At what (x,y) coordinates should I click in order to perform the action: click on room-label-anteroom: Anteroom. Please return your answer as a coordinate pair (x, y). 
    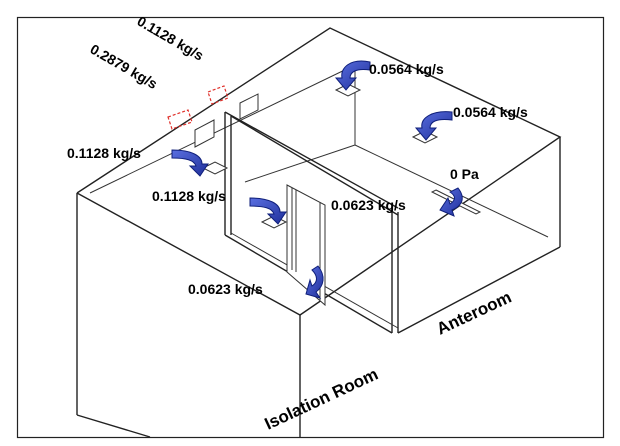
    Looking at the image, I should click on (474, 312).